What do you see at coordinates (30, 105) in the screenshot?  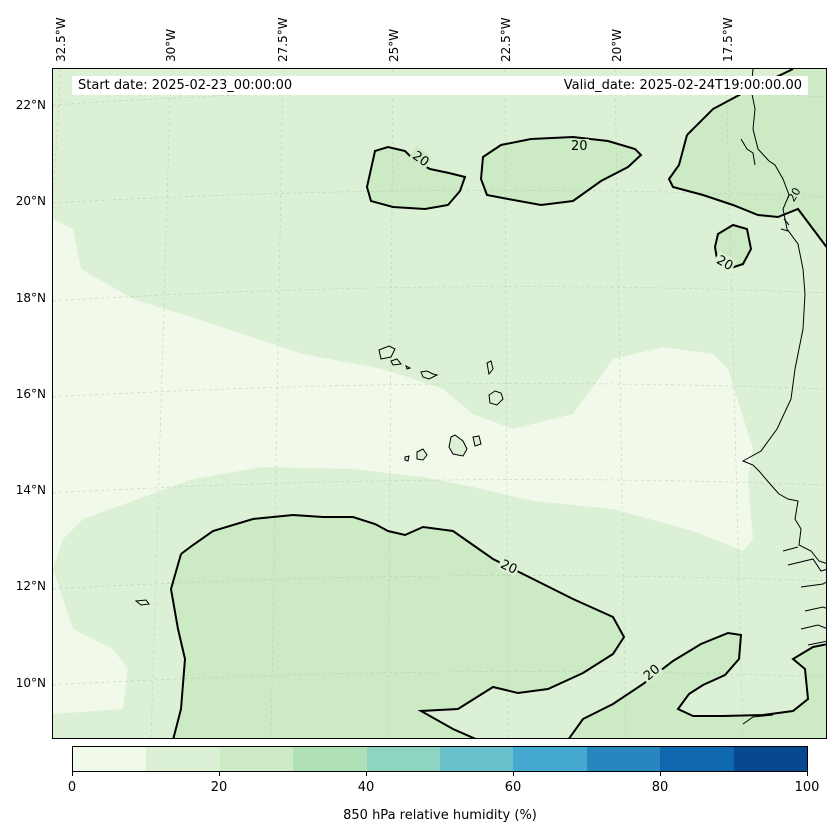 I see `lat-label-22n: 22°N` at bounding box center [30, 105].